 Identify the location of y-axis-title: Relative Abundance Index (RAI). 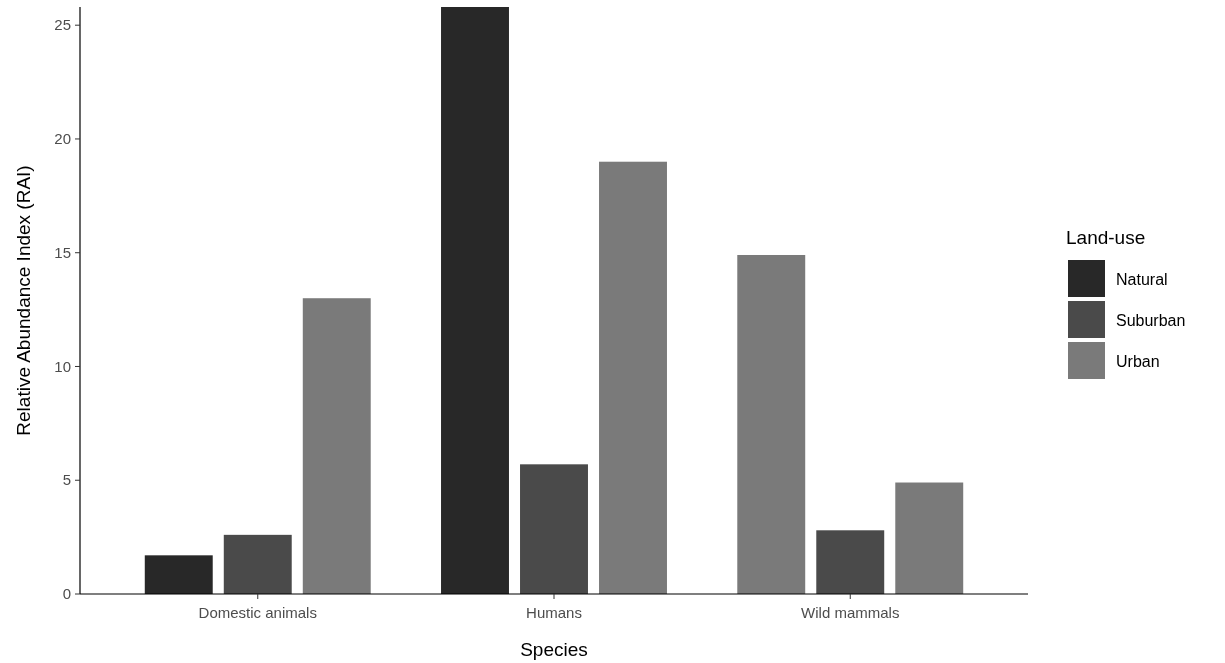
(23, 300).